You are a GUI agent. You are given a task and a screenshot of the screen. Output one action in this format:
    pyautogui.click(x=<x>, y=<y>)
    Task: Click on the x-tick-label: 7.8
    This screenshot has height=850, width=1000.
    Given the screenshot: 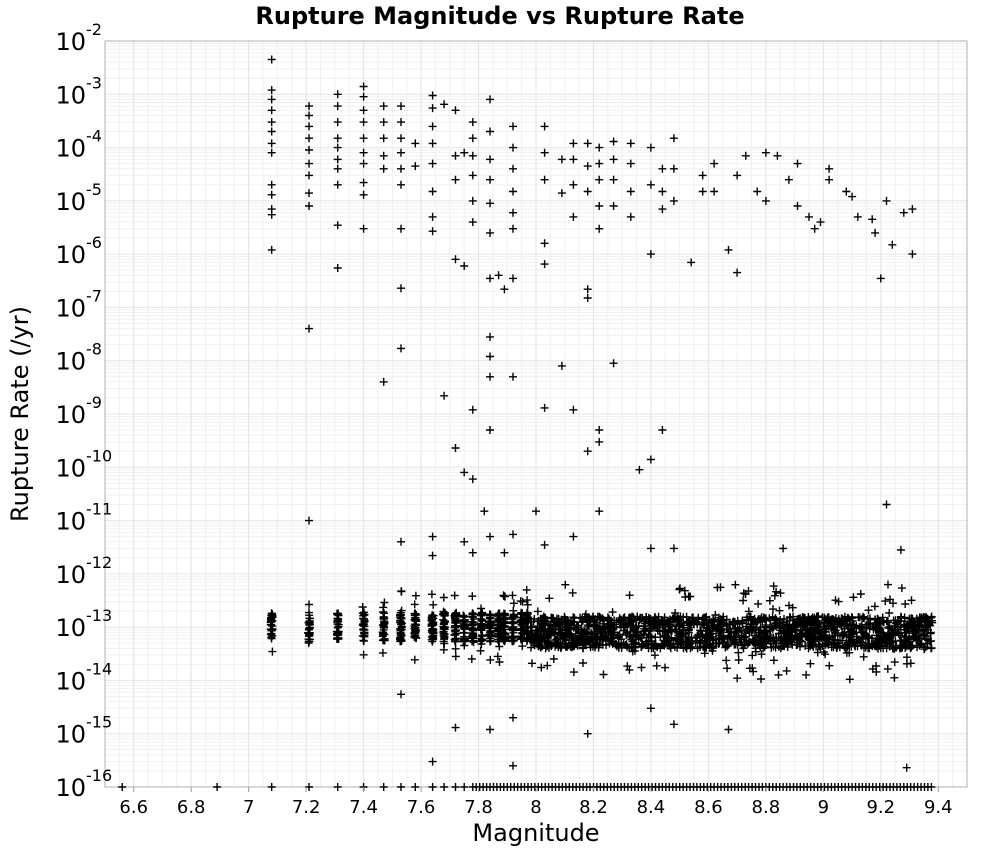 What is the action you would take?
    pyautogui.click(x=478, y=807)
    